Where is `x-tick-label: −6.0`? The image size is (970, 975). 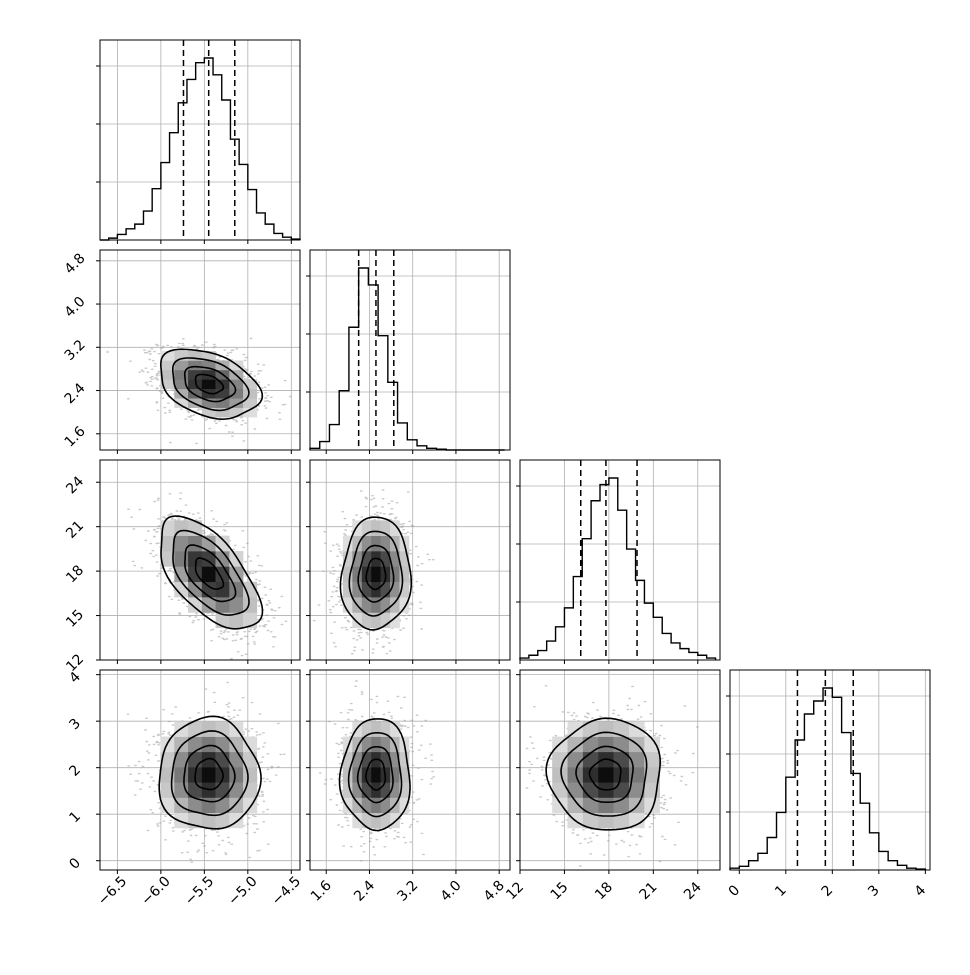 x-tick-label: −6.0 is located at coordinates (155, 890).